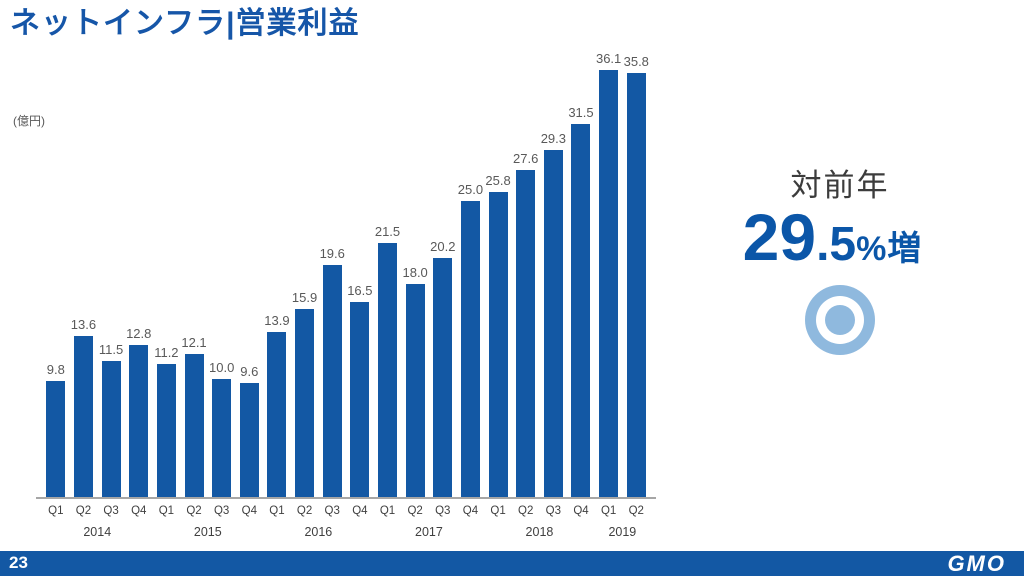 Image resolution: width=1024 pixels, height=577 pixels. I want to click on bar-value-label: 25.0, so click(470, 190).